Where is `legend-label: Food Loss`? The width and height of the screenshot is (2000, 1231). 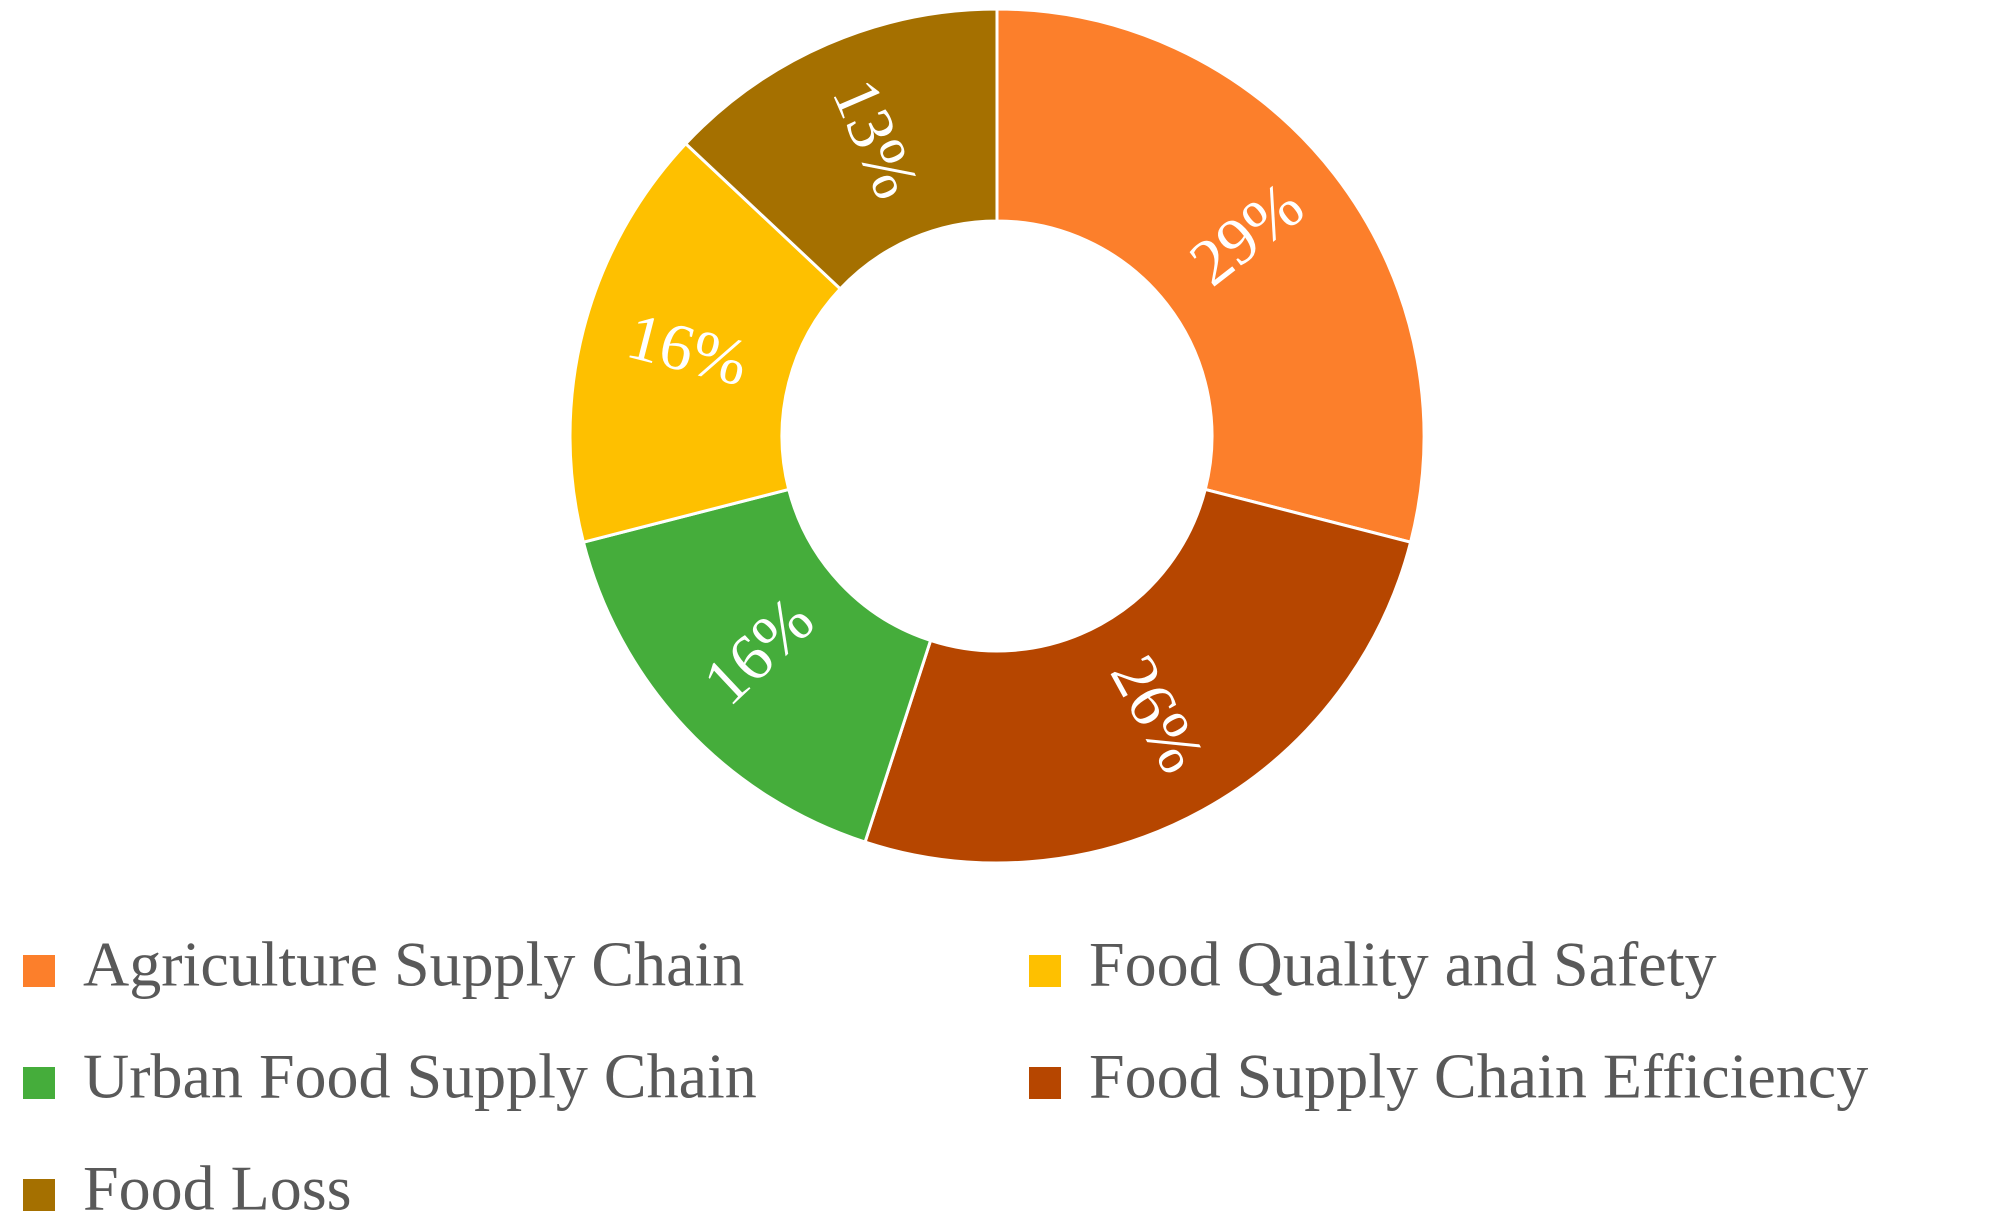 legend-label: Food Loss is located at coordinates (217, 1188).